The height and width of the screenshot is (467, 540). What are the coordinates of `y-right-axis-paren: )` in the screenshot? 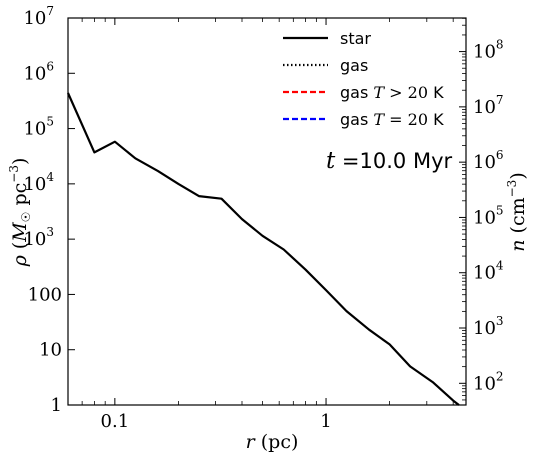 It's located at (518, 175).